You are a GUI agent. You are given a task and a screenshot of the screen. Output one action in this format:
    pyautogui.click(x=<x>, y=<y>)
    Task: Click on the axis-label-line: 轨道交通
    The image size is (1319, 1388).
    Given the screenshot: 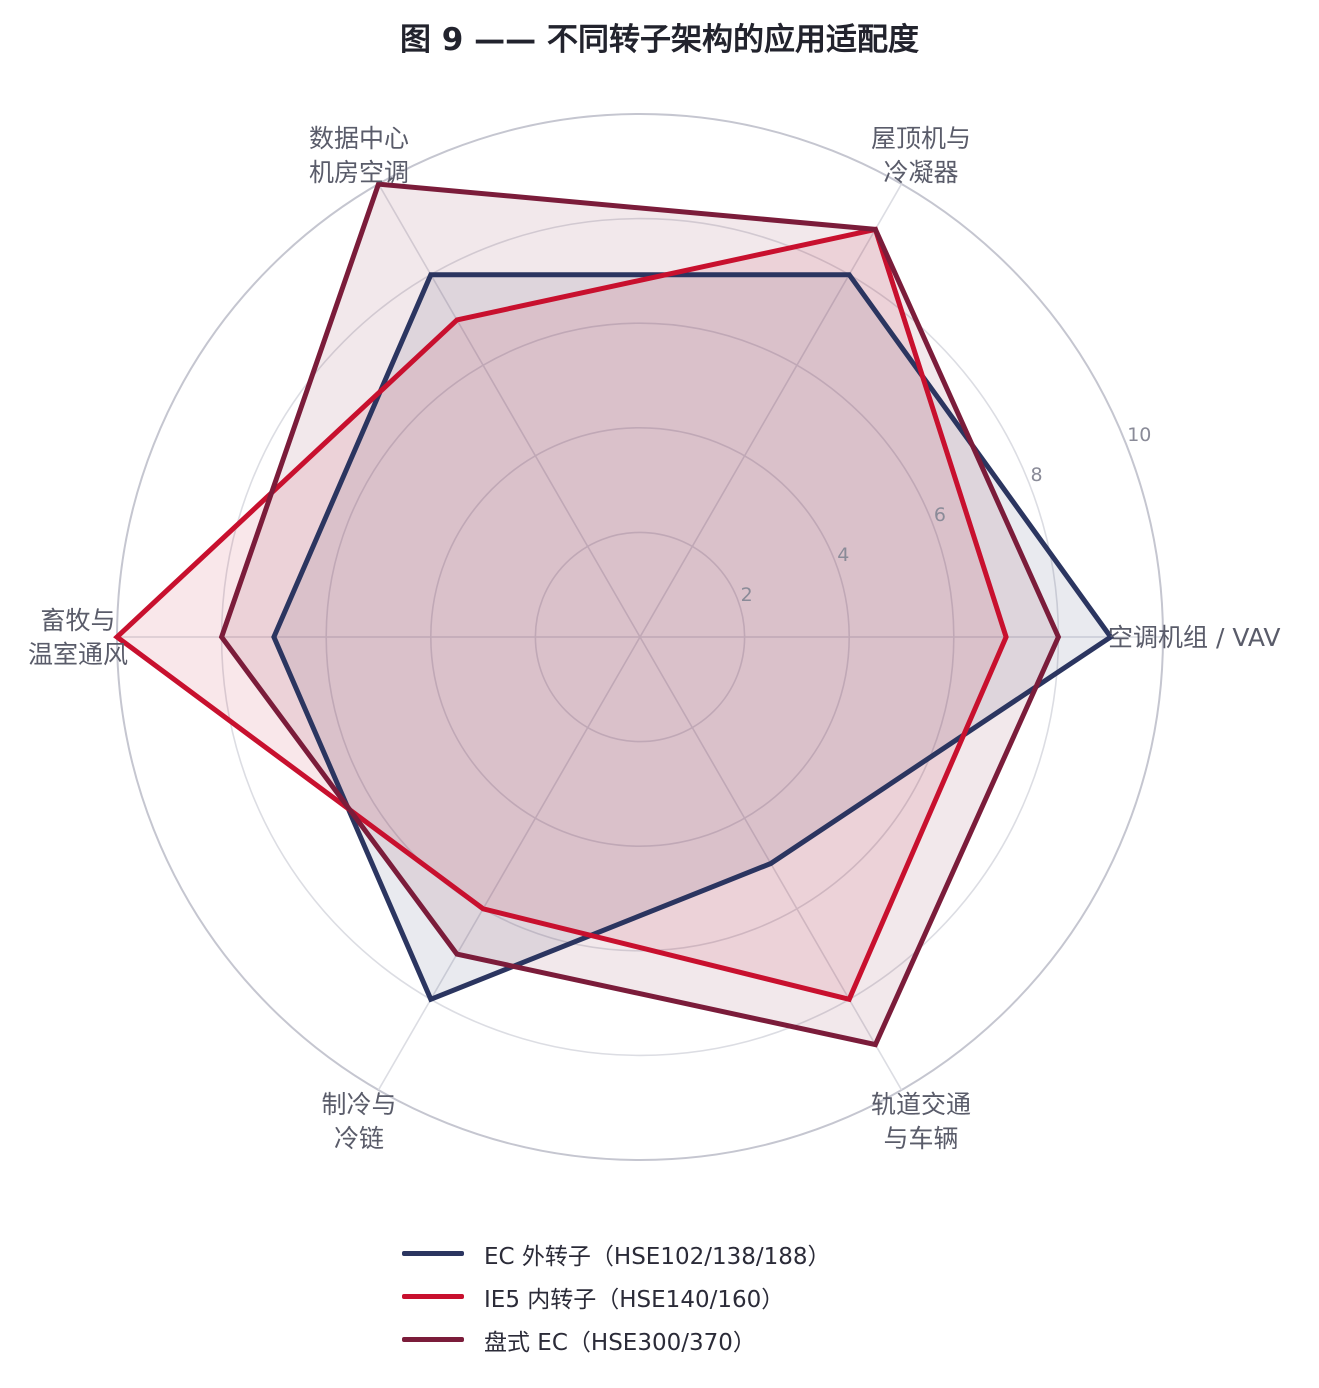 What is the action you would take?
    pyautogui.click(x=921, y=1104)
    